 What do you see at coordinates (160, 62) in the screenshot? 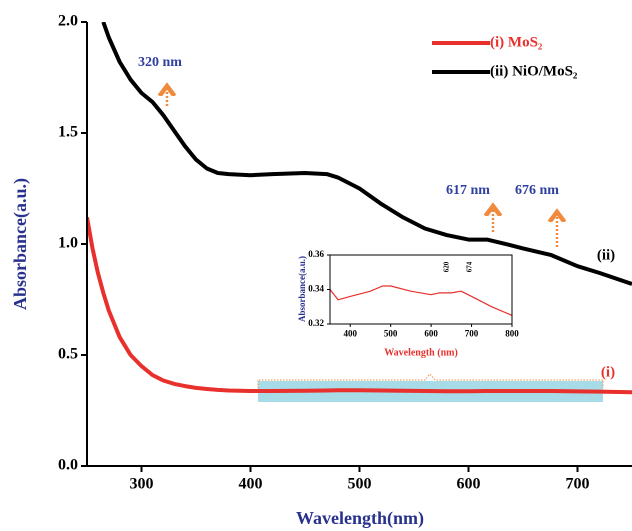
I see `annotation: 320 nm` at bounding box center [160, 62].